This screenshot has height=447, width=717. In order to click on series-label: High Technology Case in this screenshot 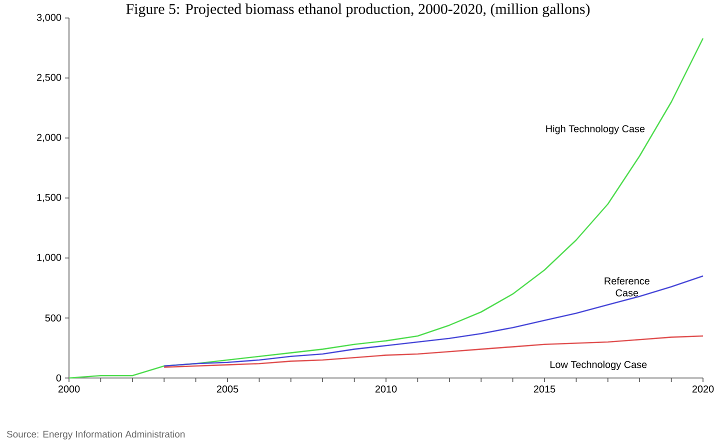, I will do `click(595, 129)`.